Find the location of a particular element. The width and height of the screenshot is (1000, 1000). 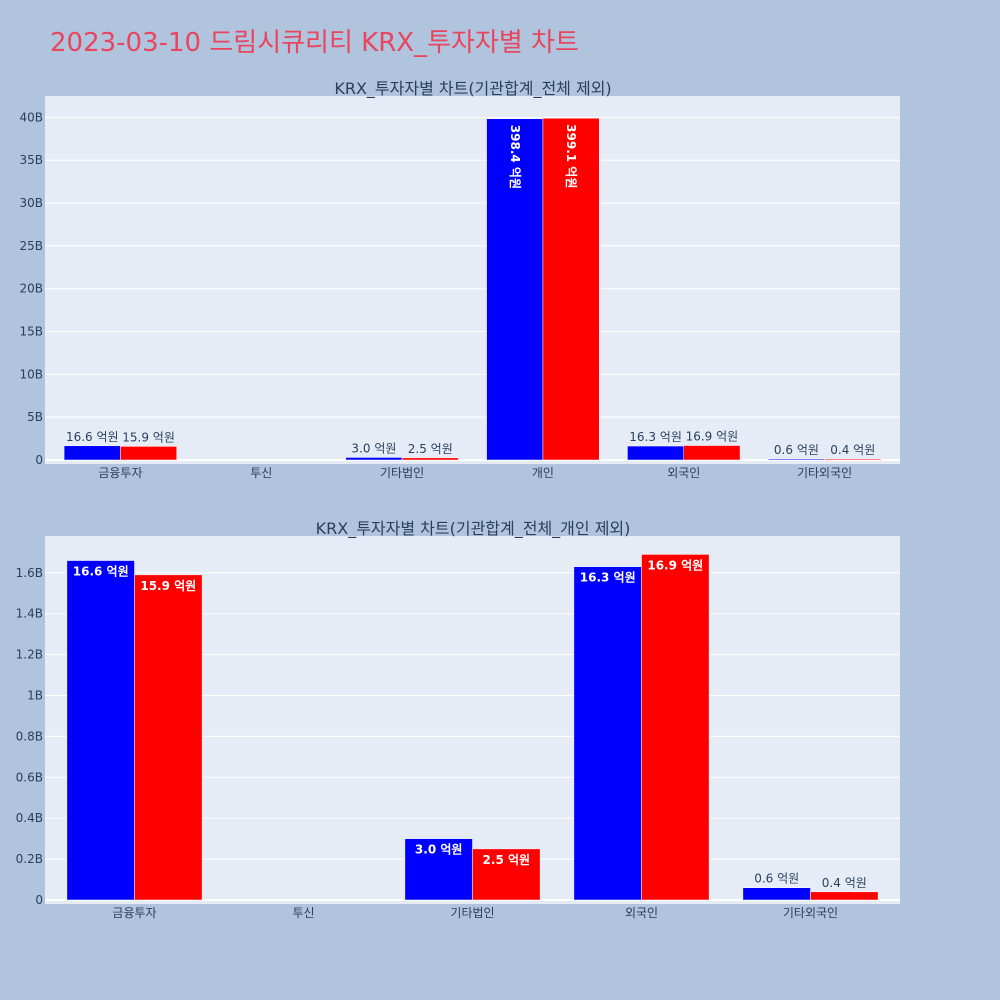

y-tick-label: 20B is located at coordinates (31, 289).